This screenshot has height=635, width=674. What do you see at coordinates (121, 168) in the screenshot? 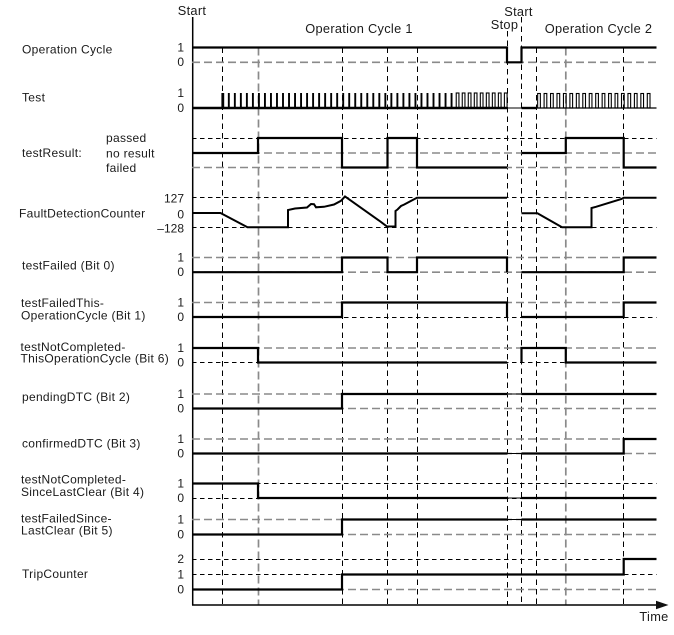
I see `svg-text: failed` at bounding box center [121, 168].